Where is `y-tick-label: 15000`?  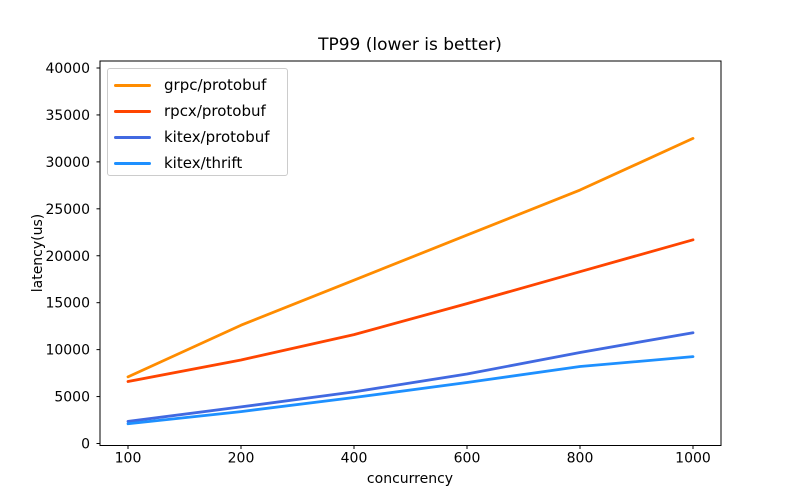 y-tick-label: 15000 is located at coordinates (67, 304).